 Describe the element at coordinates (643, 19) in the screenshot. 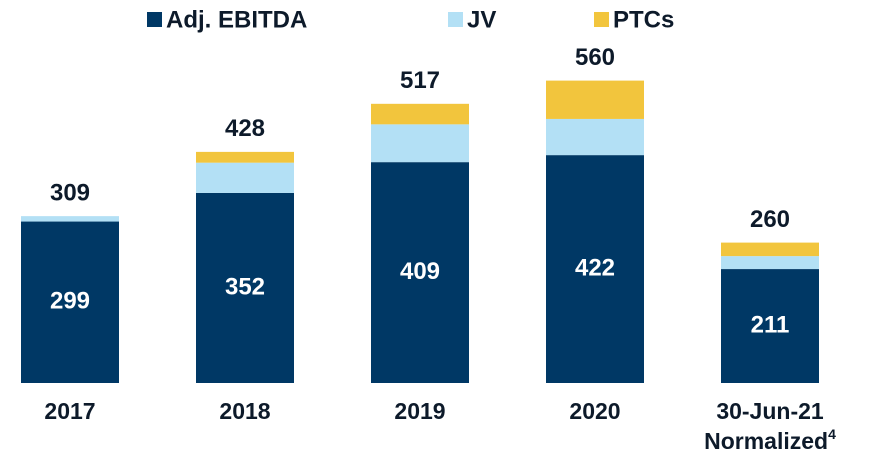

I see `legend-label: PTCs` at that location.